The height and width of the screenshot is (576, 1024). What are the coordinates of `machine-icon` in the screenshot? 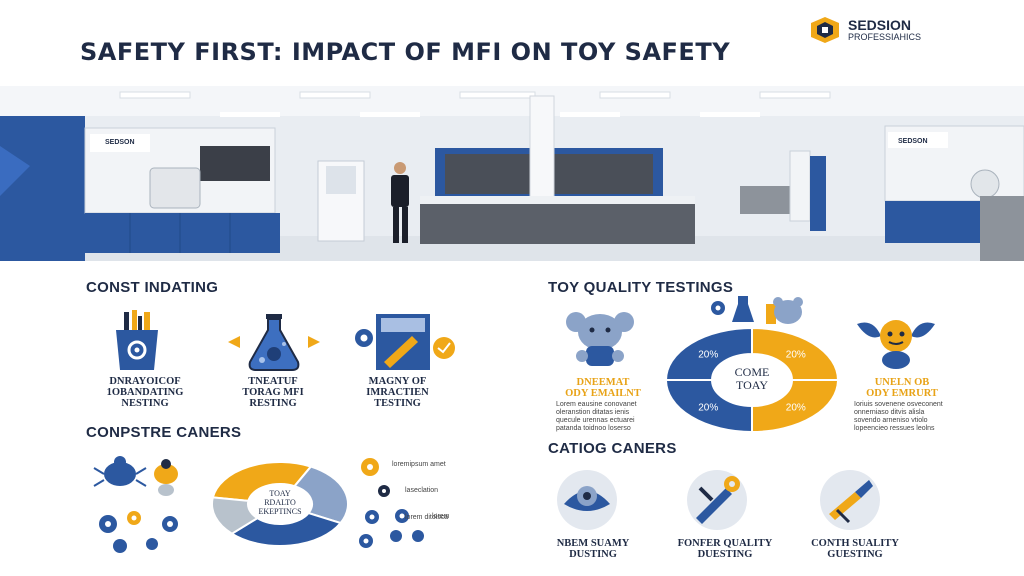 It's located at (405, 342).